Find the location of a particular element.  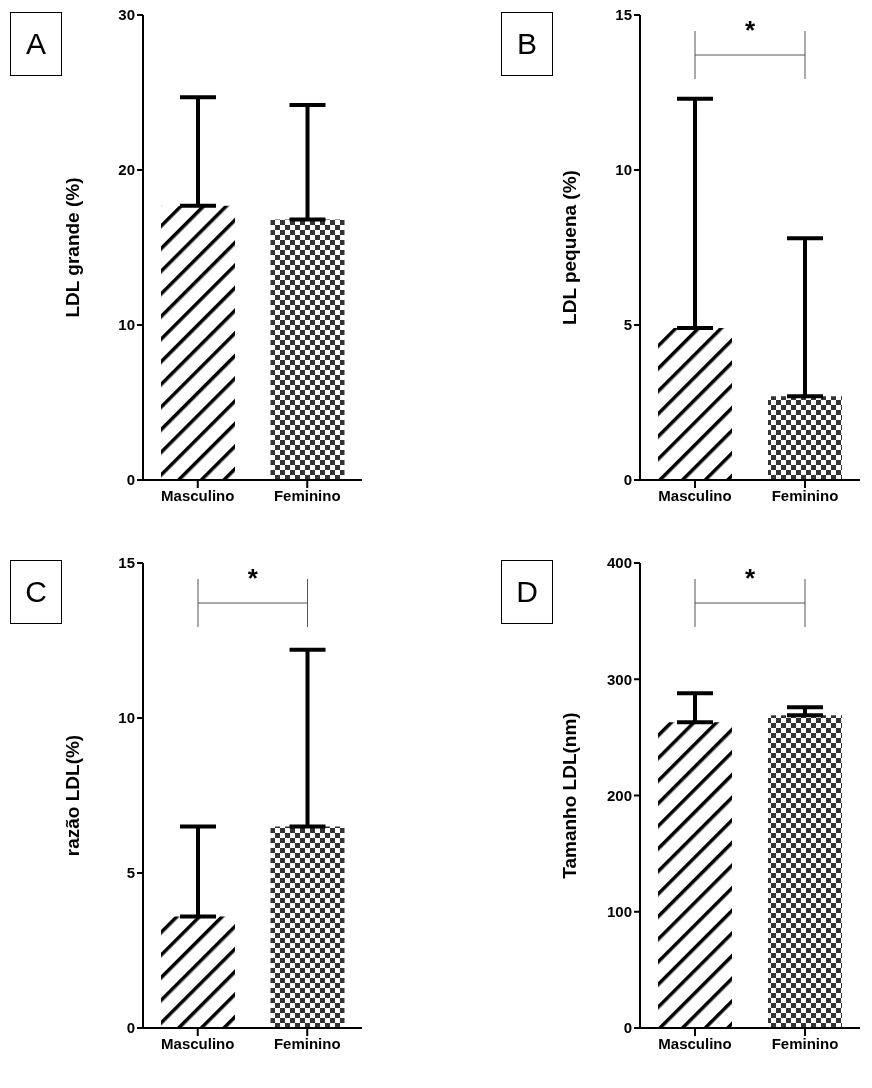

y-axis-title: Tamanho LDL(nm) is located at coordinates (569, 795).